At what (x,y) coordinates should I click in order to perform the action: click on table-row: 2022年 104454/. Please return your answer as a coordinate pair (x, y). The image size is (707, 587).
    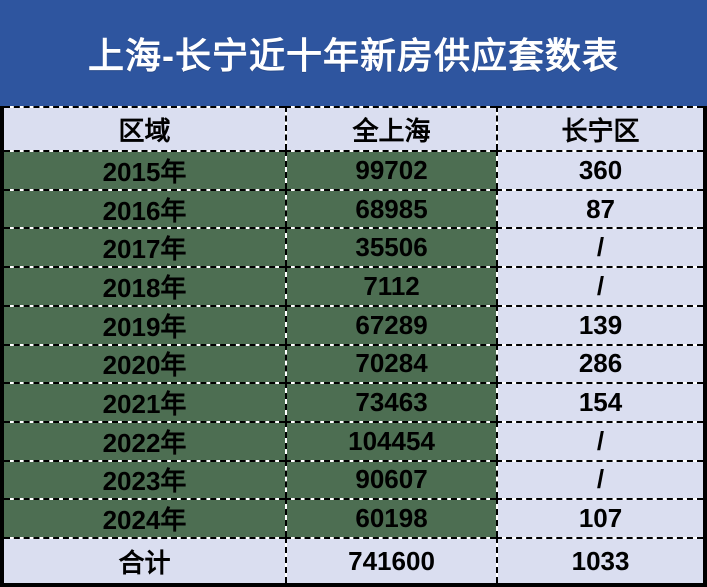
    Looking at the image, I should click on (353, 440).